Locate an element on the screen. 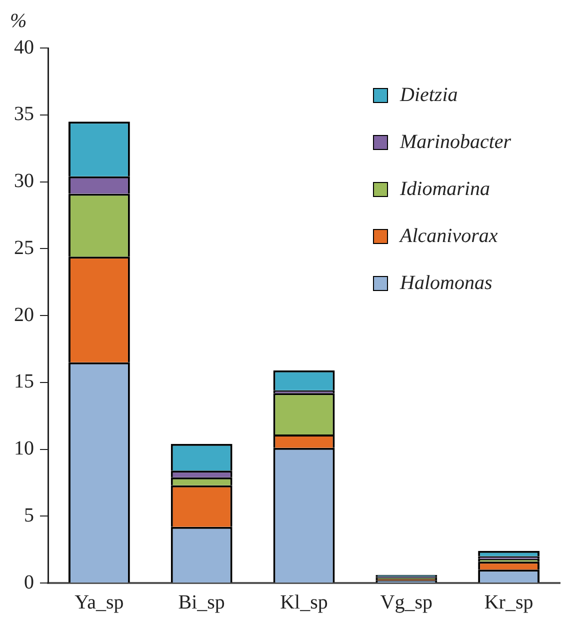 The height and width of the screenshot is (631, 578). legend-label: Idiomarina is located at coordinates (445, 189).